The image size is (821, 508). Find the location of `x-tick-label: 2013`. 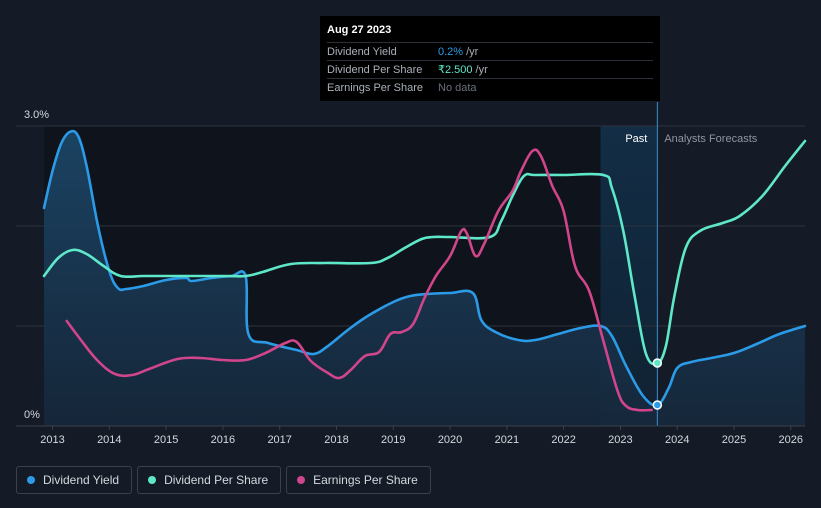

x-tick-label: 2013 is located at coordinates (52, 440).